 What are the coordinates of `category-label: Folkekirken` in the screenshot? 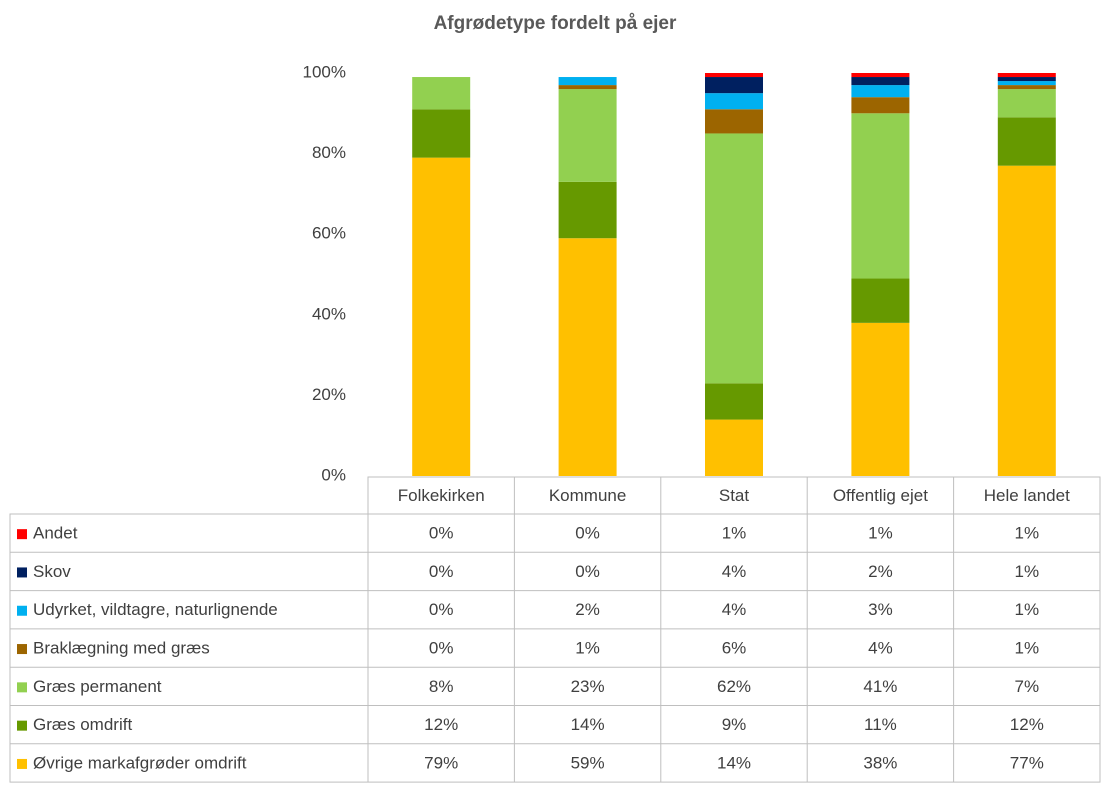 It's located at (441, 495).